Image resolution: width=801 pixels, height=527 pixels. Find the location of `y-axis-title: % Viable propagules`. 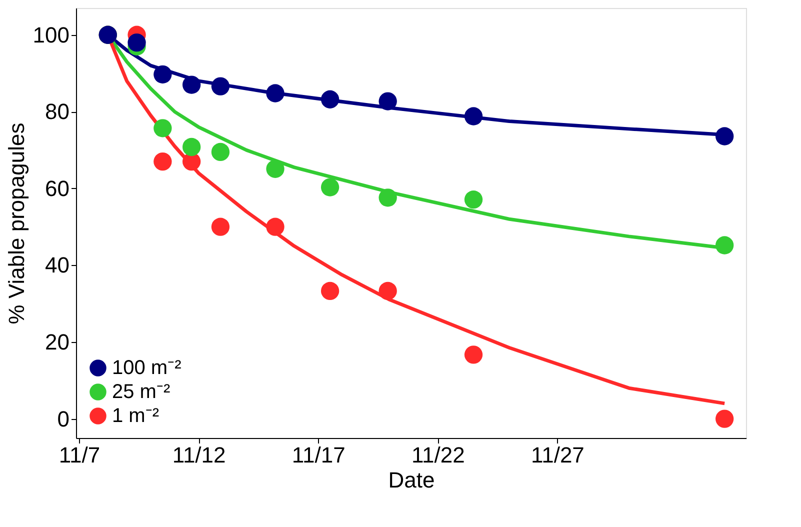

y-axis-title: % Viable propagules is located at coordinates (16, 223).